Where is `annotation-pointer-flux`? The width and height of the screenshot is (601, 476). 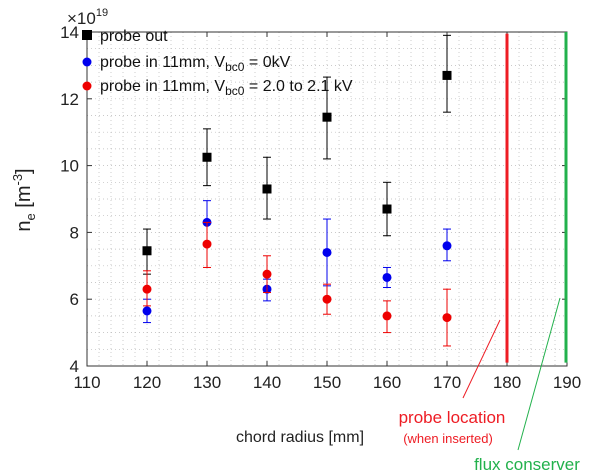 annotation-pointer-flux is located at coordinates (539, 374).